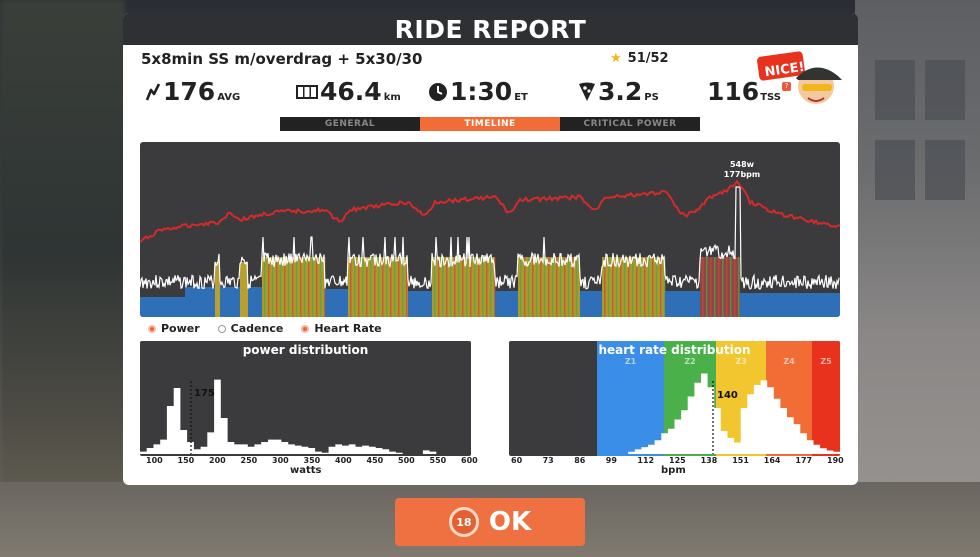  I want to click on stat-pizza-value: 3.2, so click(620, 91).